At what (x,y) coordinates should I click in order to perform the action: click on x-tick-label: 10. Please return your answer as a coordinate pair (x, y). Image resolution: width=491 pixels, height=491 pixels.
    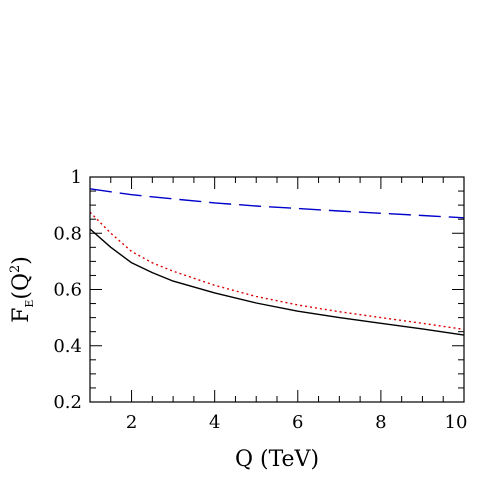
    Looking at the image, I should click on (456, 422).